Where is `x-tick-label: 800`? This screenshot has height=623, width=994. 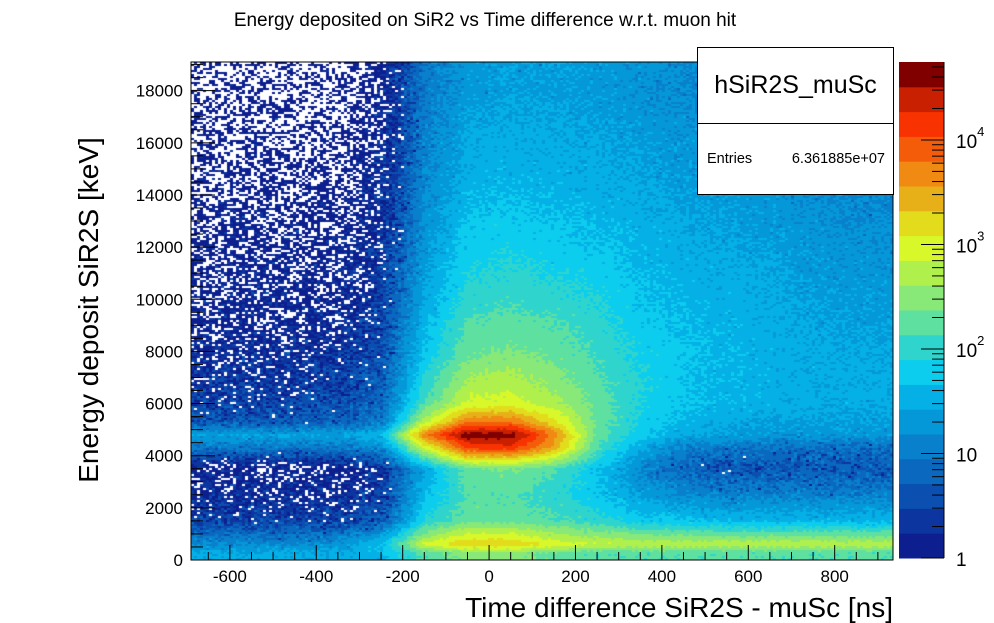 x-tick-label: 800 is located at coordinates (834, 576).